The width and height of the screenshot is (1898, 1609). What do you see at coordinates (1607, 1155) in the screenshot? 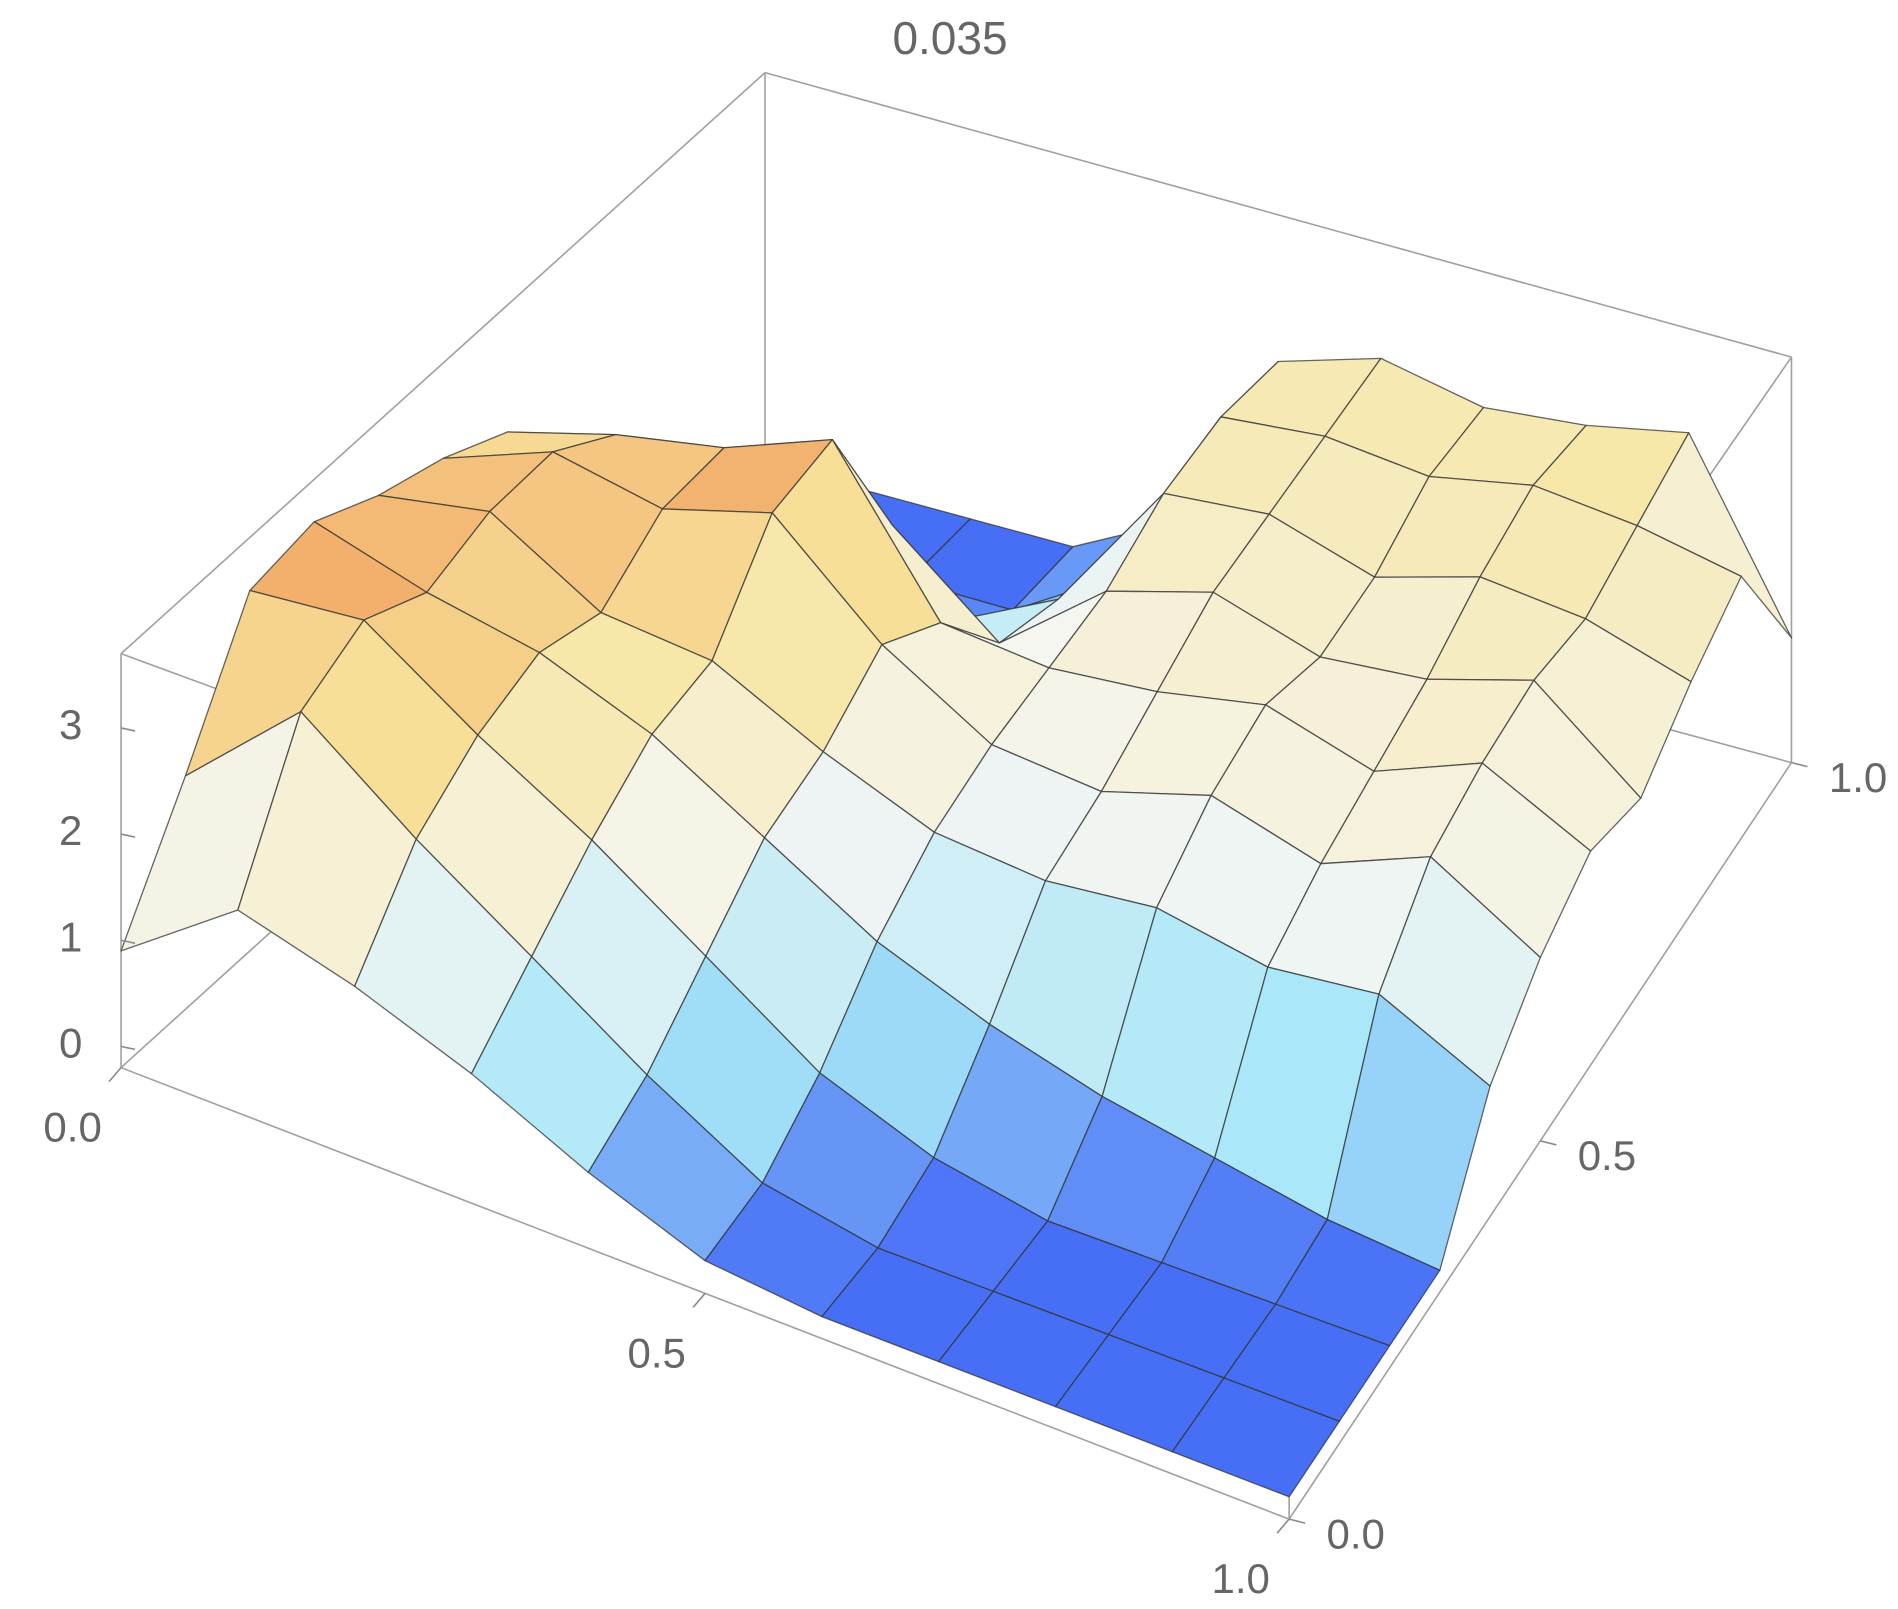
I see `y-tick-label: 0.5` at bounding box center [1607, 1155].